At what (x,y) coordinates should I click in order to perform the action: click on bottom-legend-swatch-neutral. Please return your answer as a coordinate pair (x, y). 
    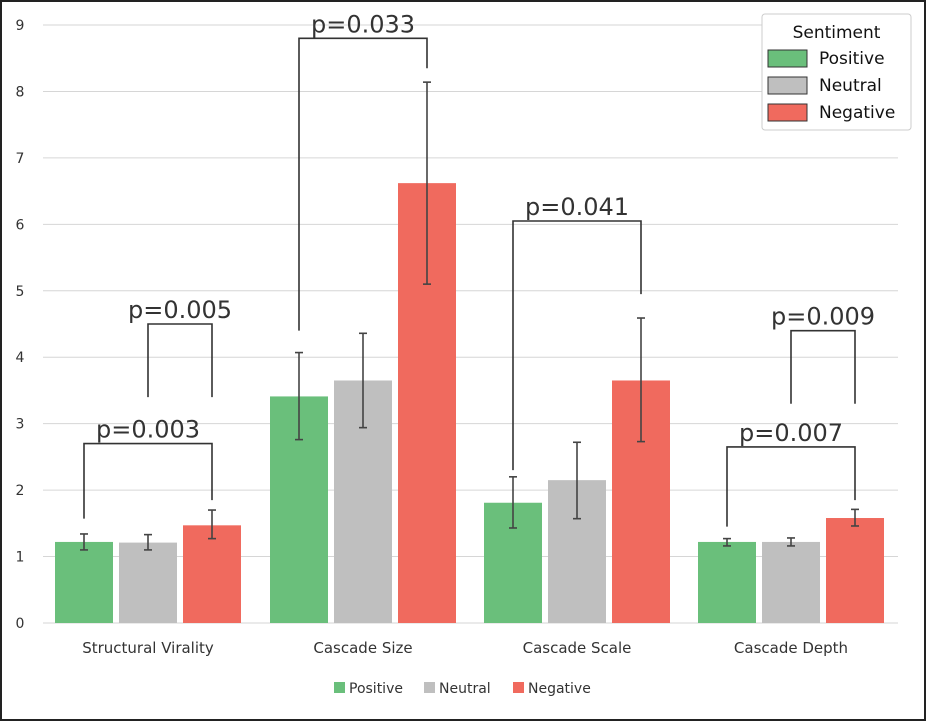
    Looking at the image, I should click on (429, 687).